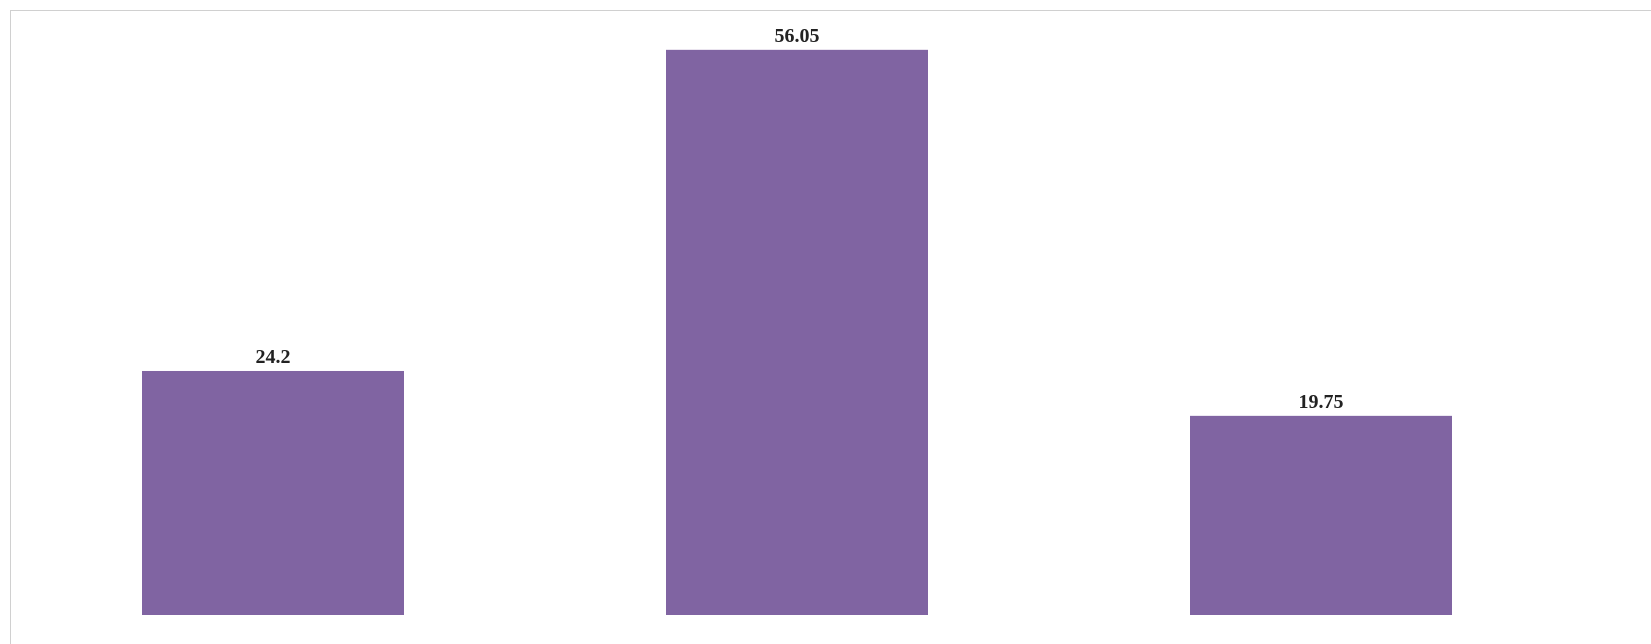  What do you see at coordinates (273, 357) in the screenshot?
I see `data-label: 24.2` at bounding box center [273, 357].